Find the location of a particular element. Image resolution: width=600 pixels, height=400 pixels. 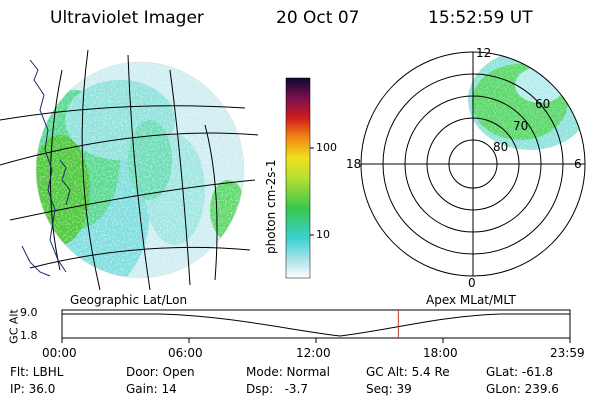

timeline-left-label: Geographic Lat/Lon is located at coordinates (129, 300).